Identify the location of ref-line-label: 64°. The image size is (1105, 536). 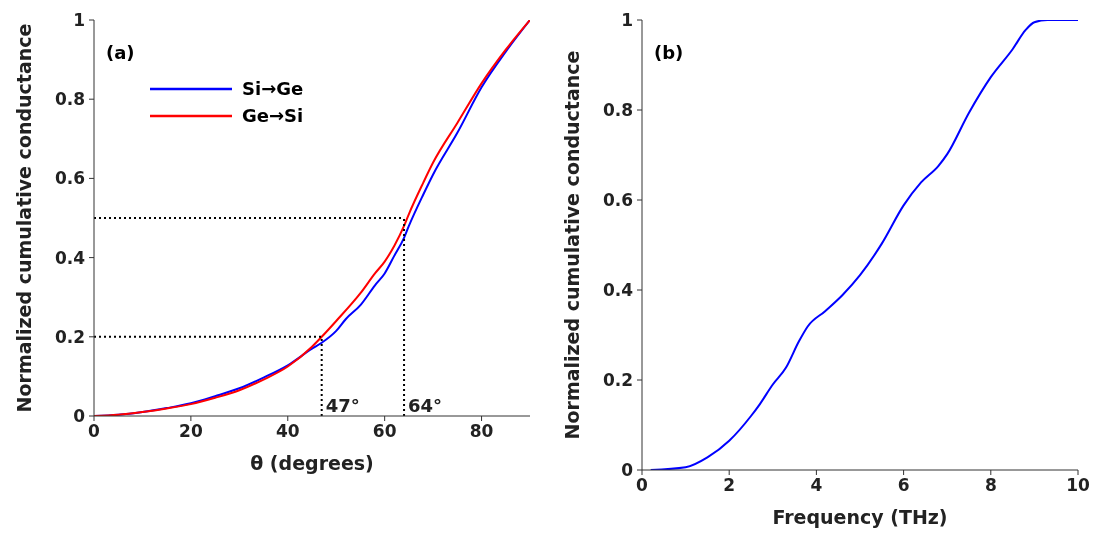
(425, 405).